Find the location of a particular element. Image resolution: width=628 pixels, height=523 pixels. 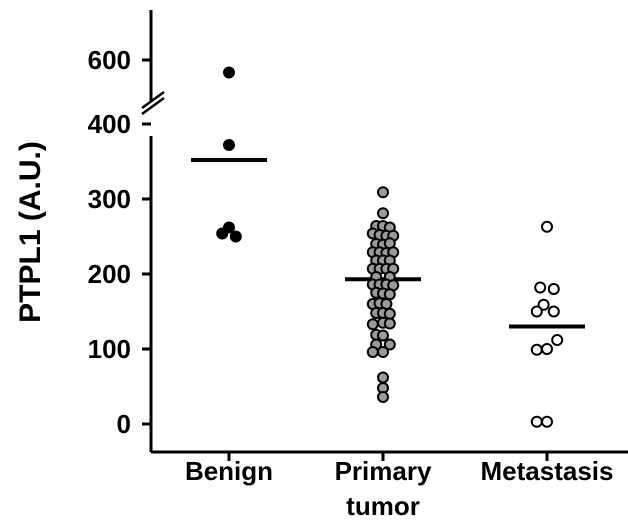

y-axis-ticks: 0 100 200 300 400 600 is located at coordinates (119, 242).